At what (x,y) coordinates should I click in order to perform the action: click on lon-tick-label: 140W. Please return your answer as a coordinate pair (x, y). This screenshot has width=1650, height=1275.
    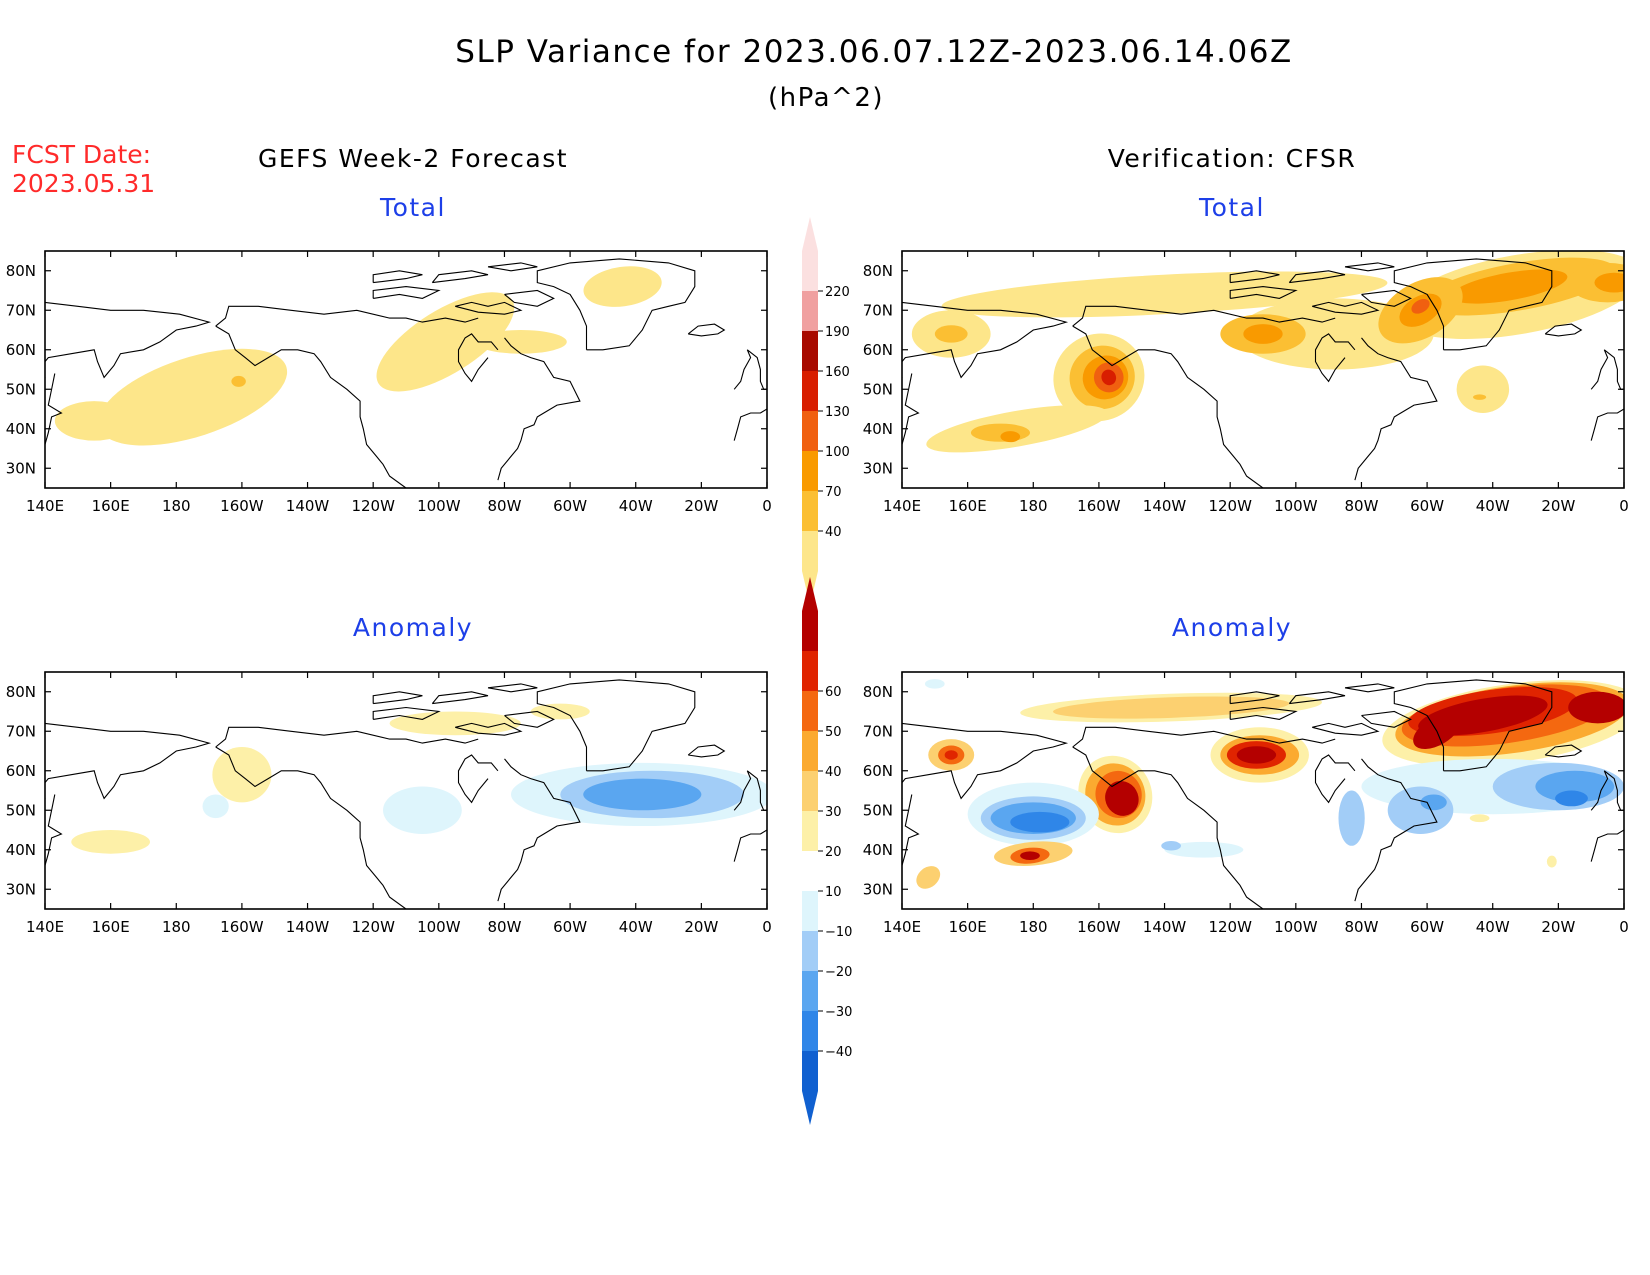
    Looking at the image, I should click on (1165, 927).